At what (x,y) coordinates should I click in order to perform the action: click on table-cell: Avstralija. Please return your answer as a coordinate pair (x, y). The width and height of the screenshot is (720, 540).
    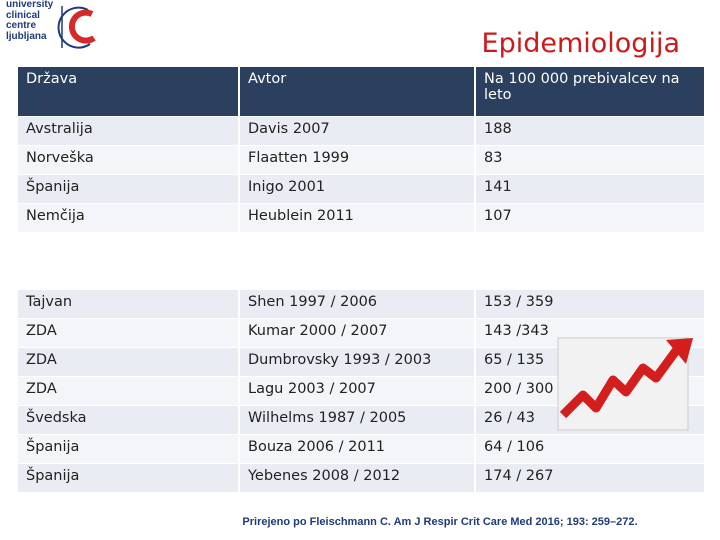
    Looking at the image, I should click on (129, 131).